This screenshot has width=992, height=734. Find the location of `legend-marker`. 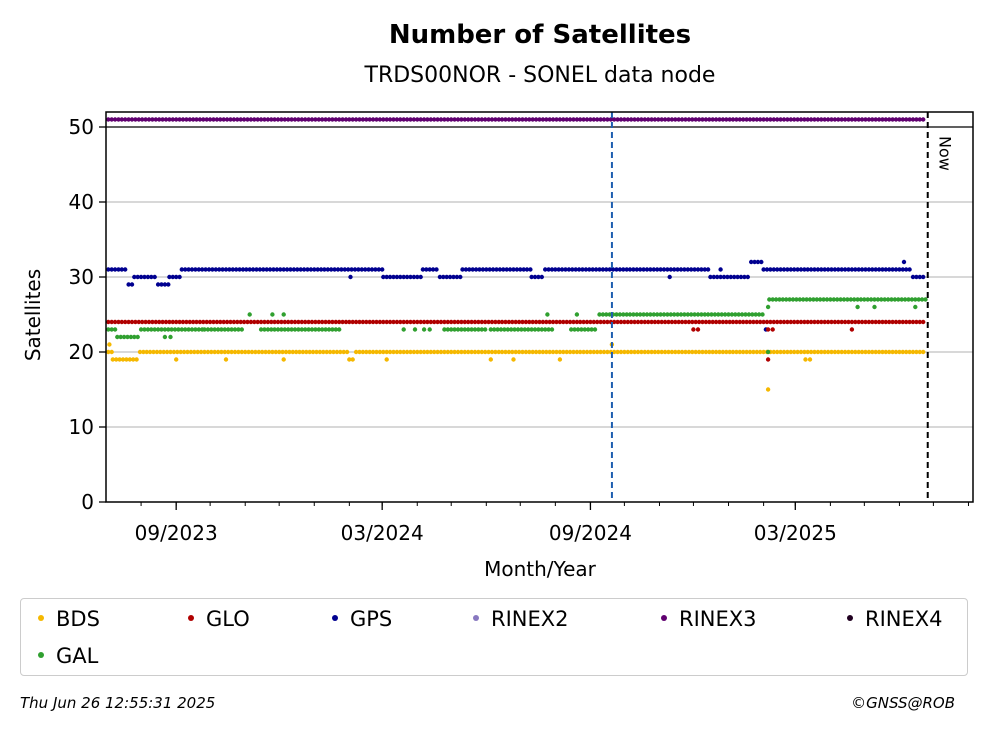

legend-marker is located at coordinates (664, 618).